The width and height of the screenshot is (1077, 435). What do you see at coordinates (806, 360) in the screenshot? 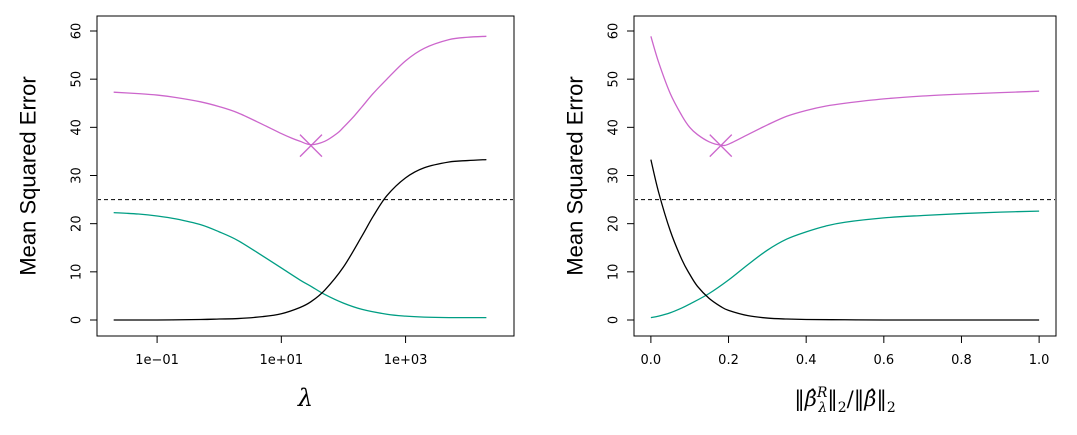
I see `x-tick-label: 0.4` at bounding box center [806, 360].